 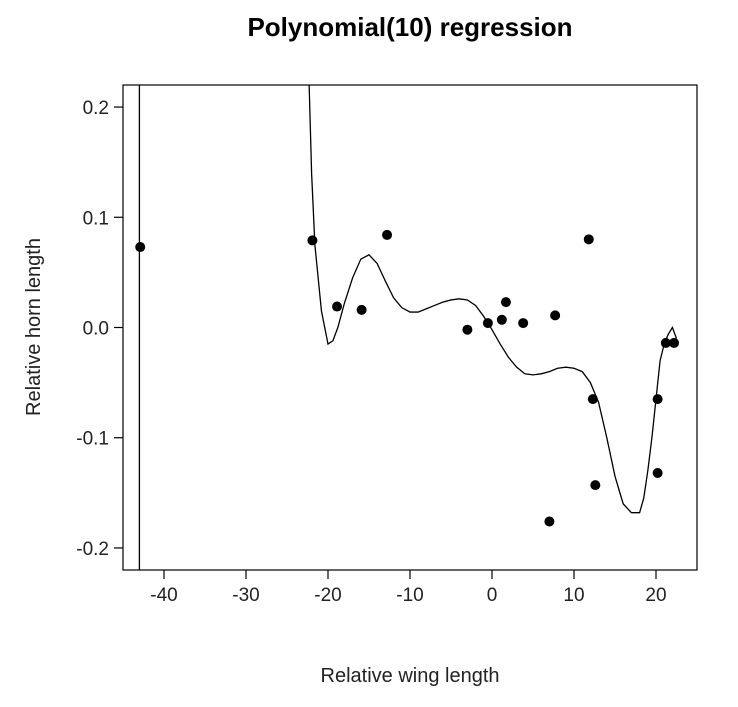 What do you see at coordinates (409, 595) in the screenshot?
I see `x-tick-label: -10` at bounding box center [409, 595].